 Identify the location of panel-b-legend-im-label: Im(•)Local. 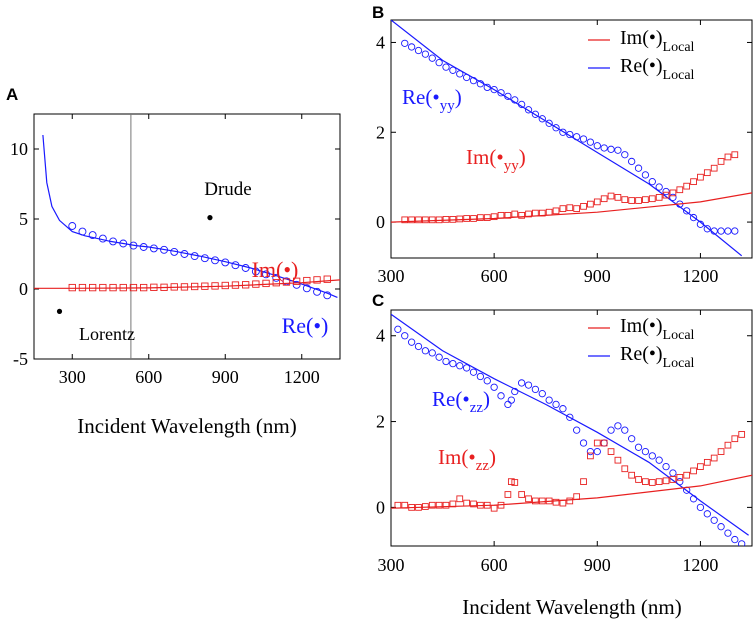
(657, 41).